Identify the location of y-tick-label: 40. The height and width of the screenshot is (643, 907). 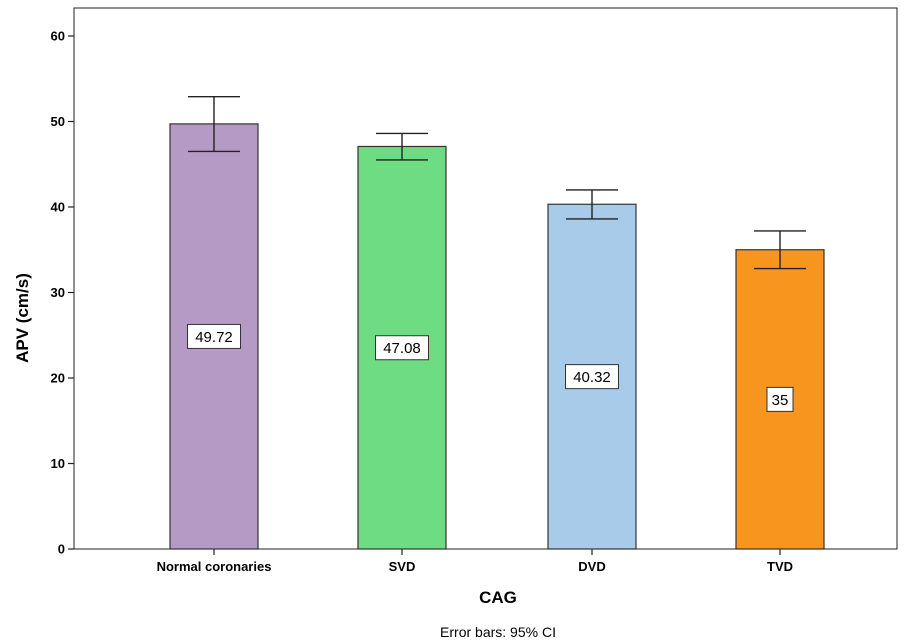
(58, 207).